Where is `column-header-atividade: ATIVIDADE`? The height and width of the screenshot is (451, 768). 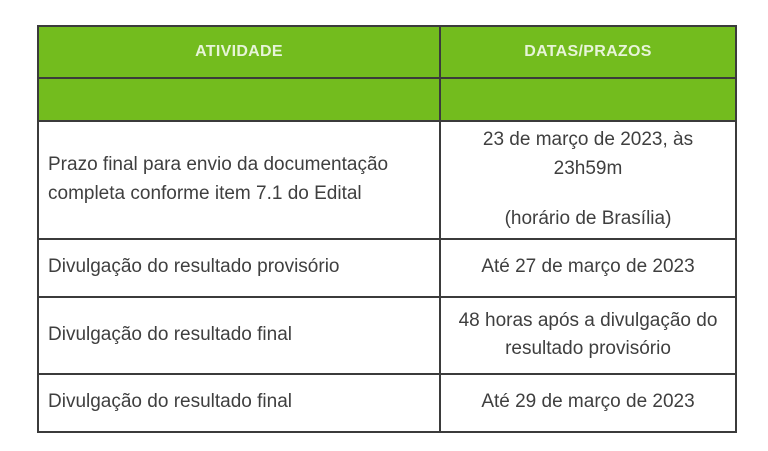 column-header-atividade: ATIVIDADE is located at coordinates (239, 52).